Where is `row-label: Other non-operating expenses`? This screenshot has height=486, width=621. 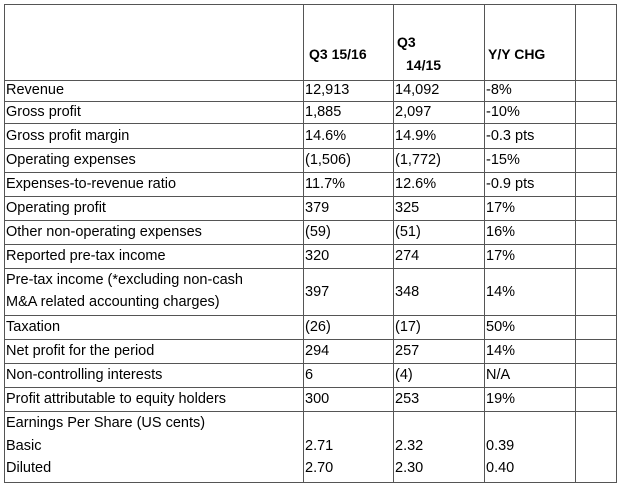 row-label: Other non-operating expenses is located at coordinates (104, 232).